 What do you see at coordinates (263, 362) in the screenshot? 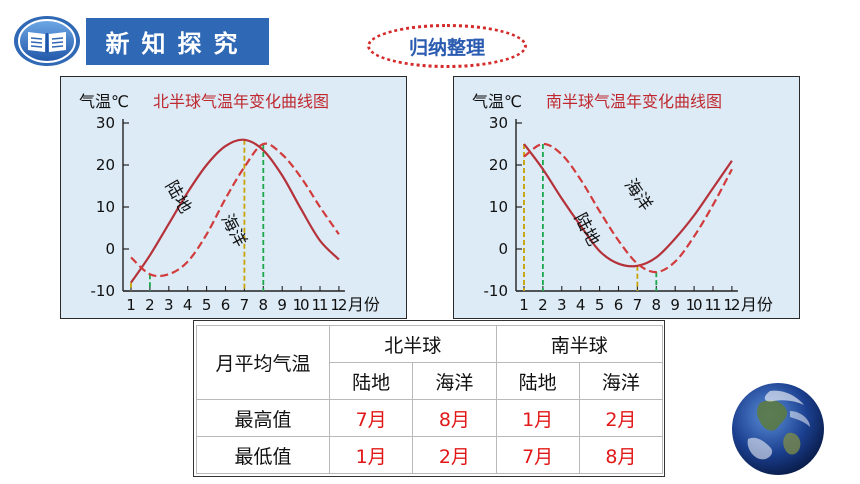
I see `table-corner: 月平均气温` at bounding box center [263, 362].